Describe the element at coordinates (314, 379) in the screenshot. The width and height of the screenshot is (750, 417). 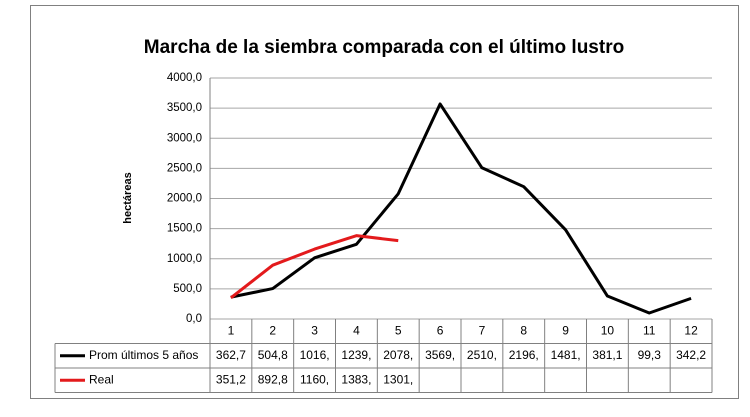
I see `table-value: 1160,` at that location.